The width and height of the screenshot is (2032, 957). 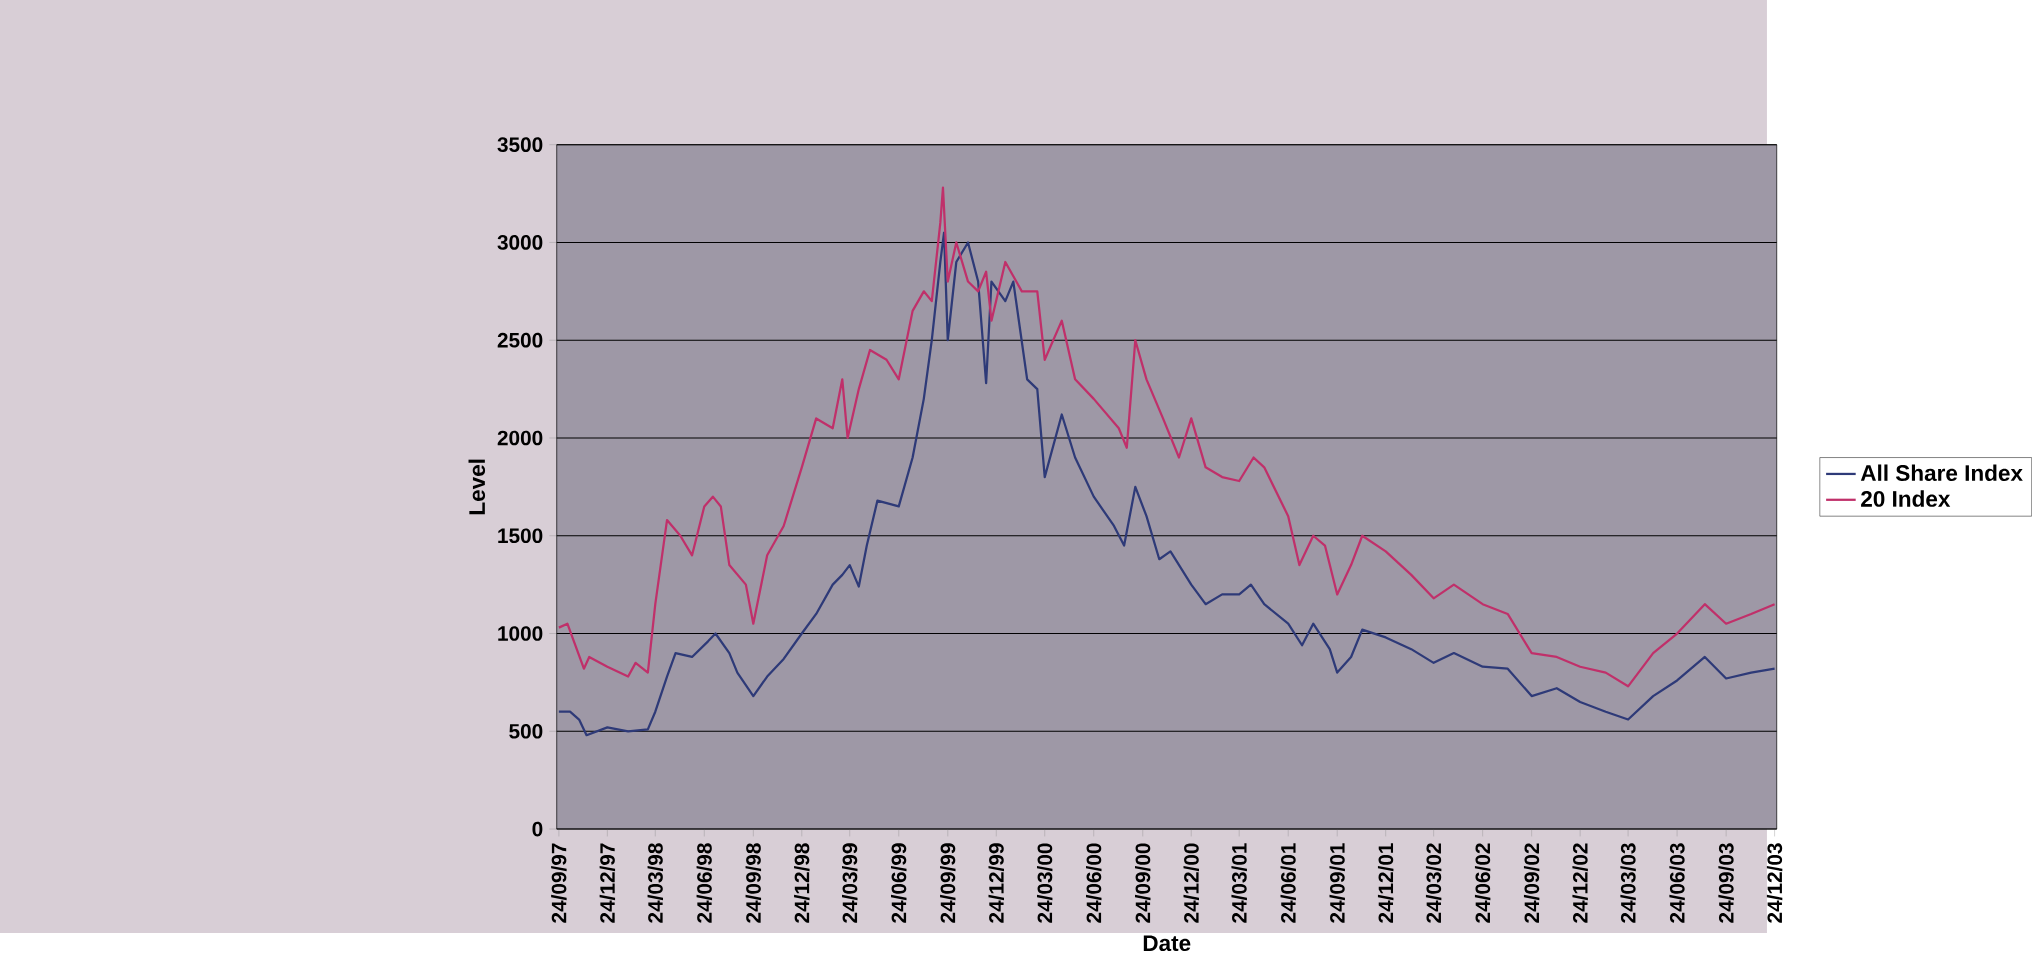 What do you see at coordinates (607, 883) in the screenshot?
I see `x-tick-label: 24/12/97` at bounding box center [607, 883].